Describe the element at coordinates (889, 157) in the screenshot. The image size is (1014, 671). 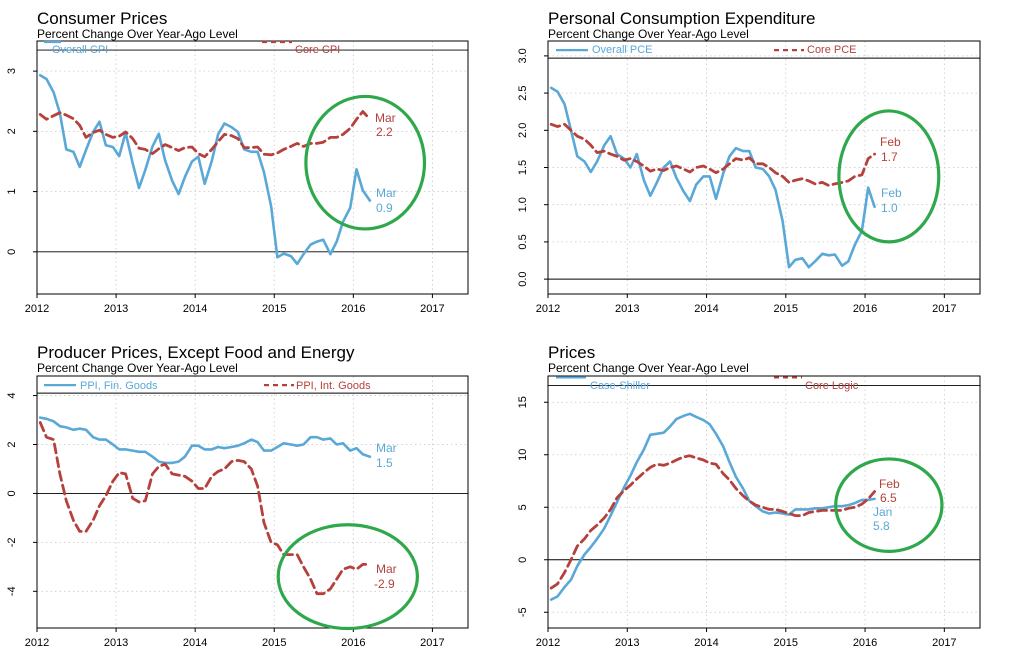
I see `annotation-core-value: 1.7` at that location.